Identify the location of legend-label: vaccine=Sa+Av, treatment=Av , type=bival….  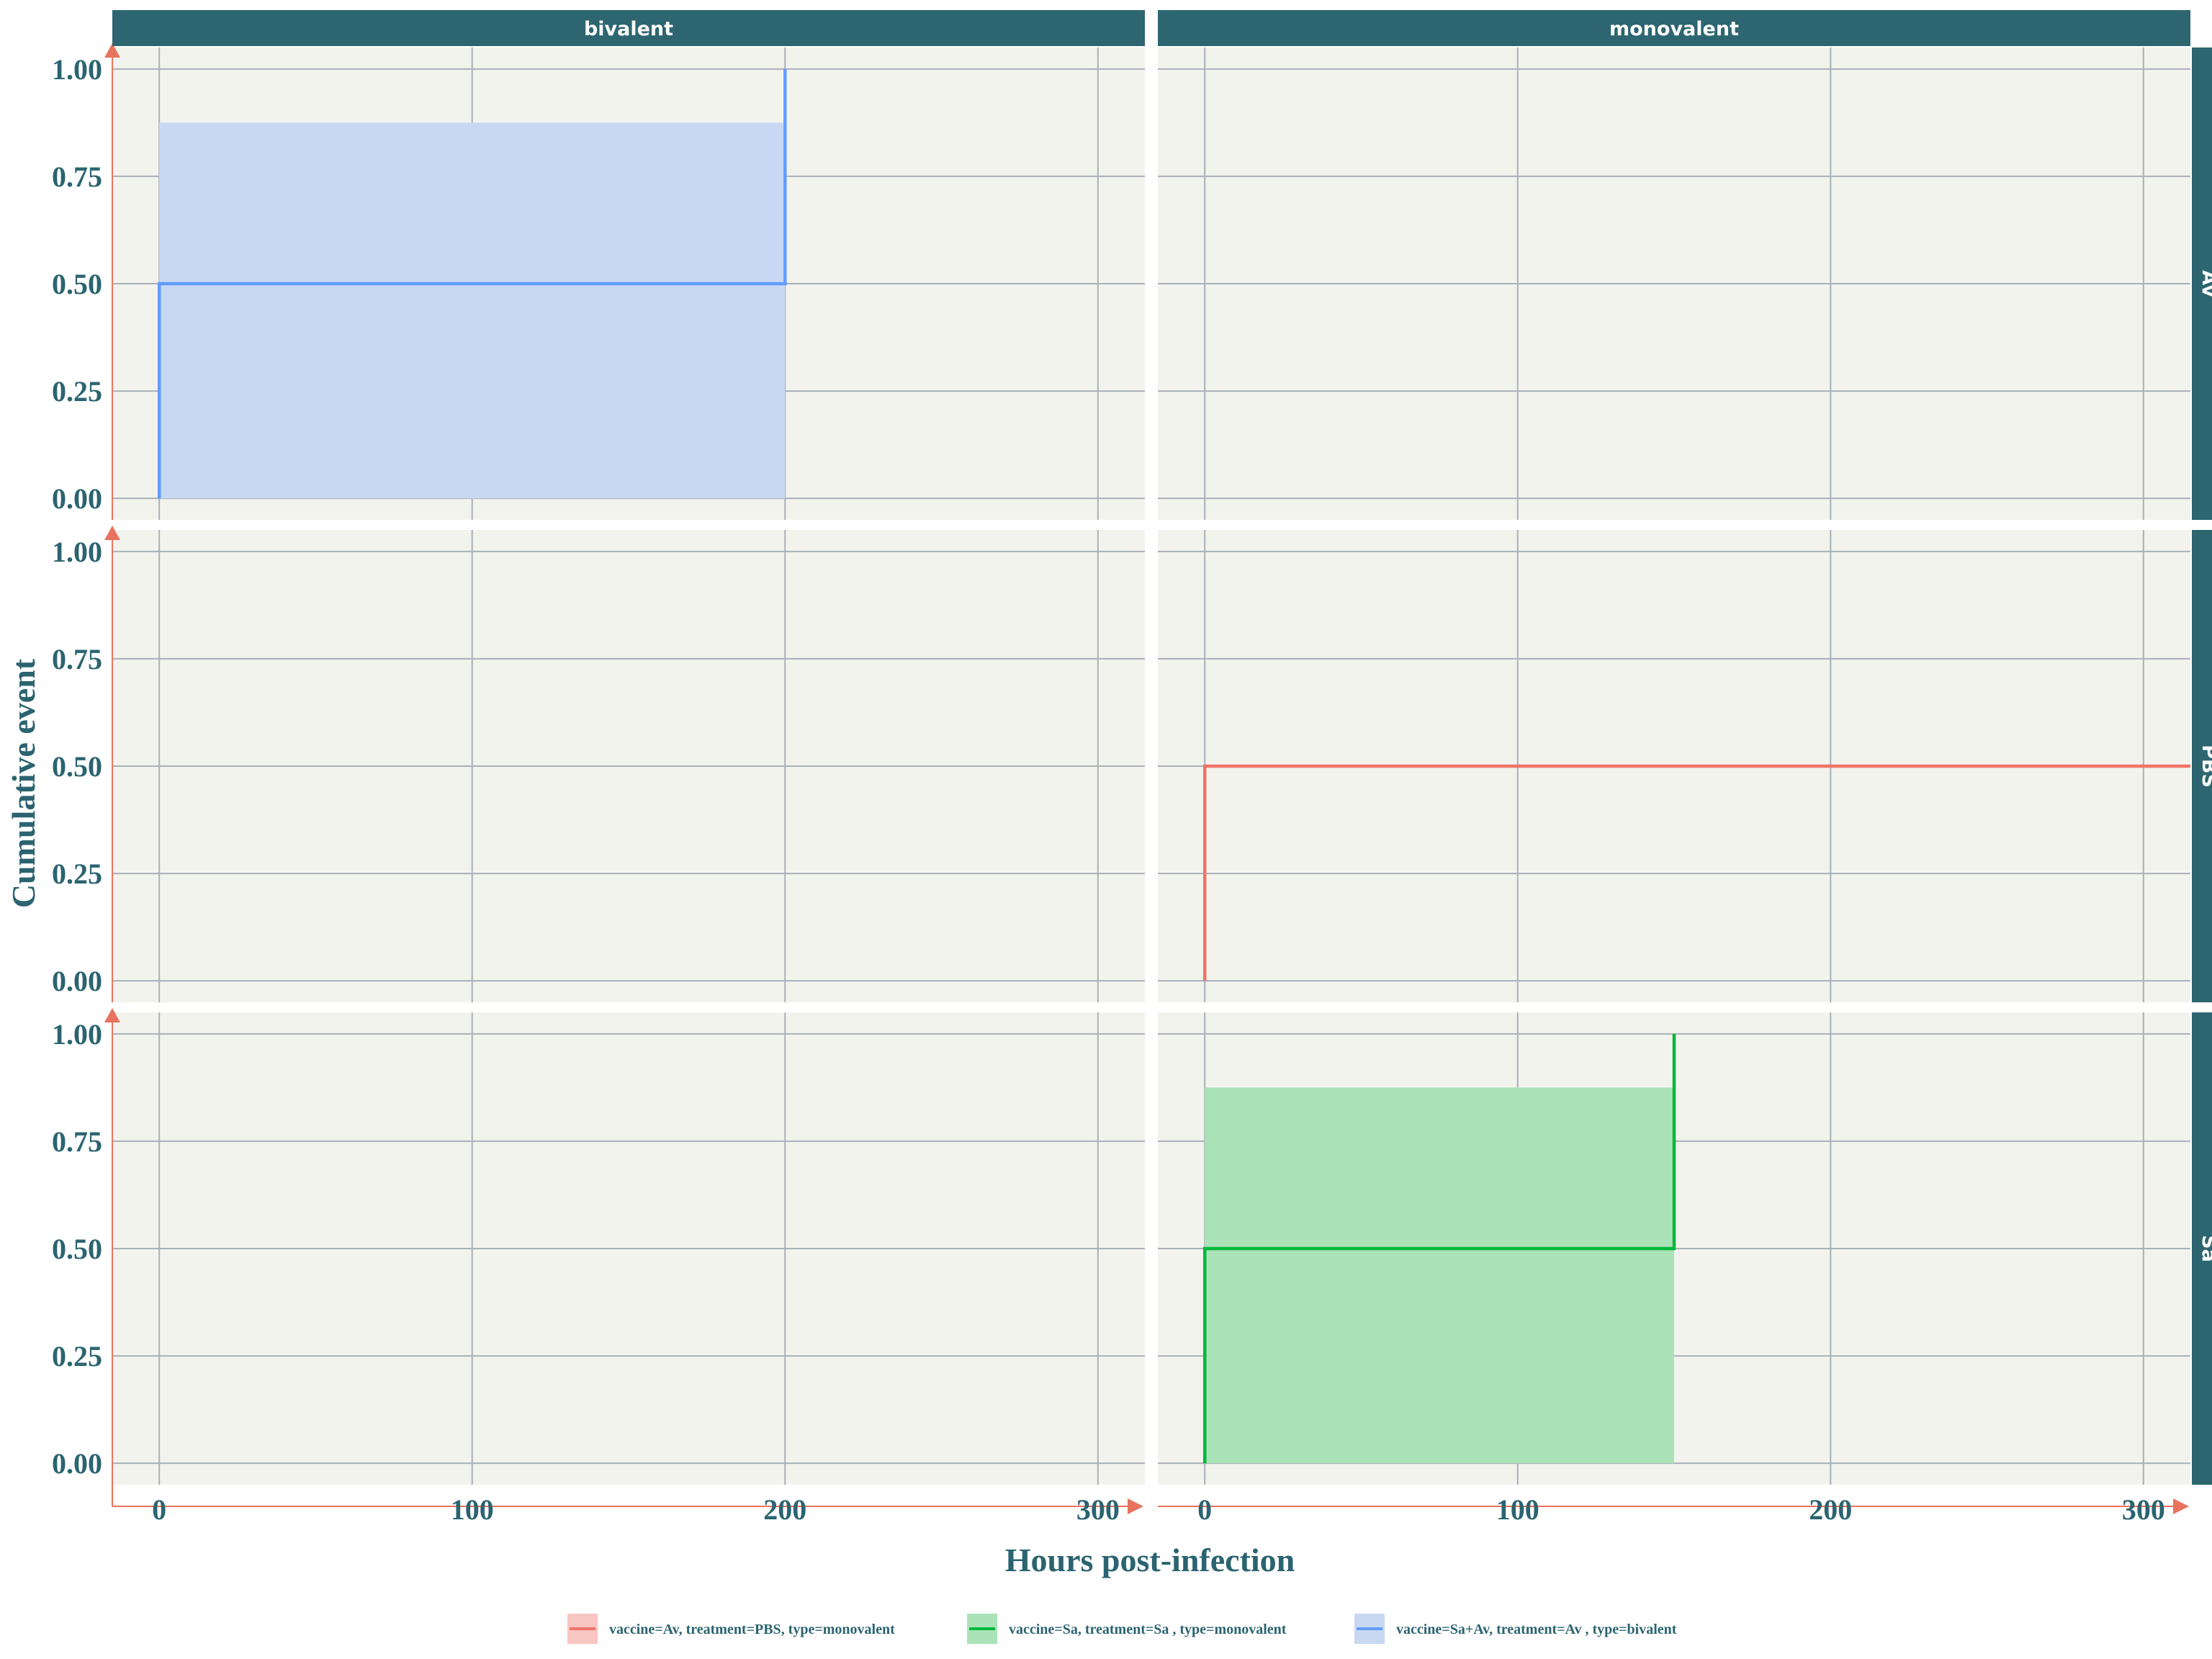
(1537, 1629).